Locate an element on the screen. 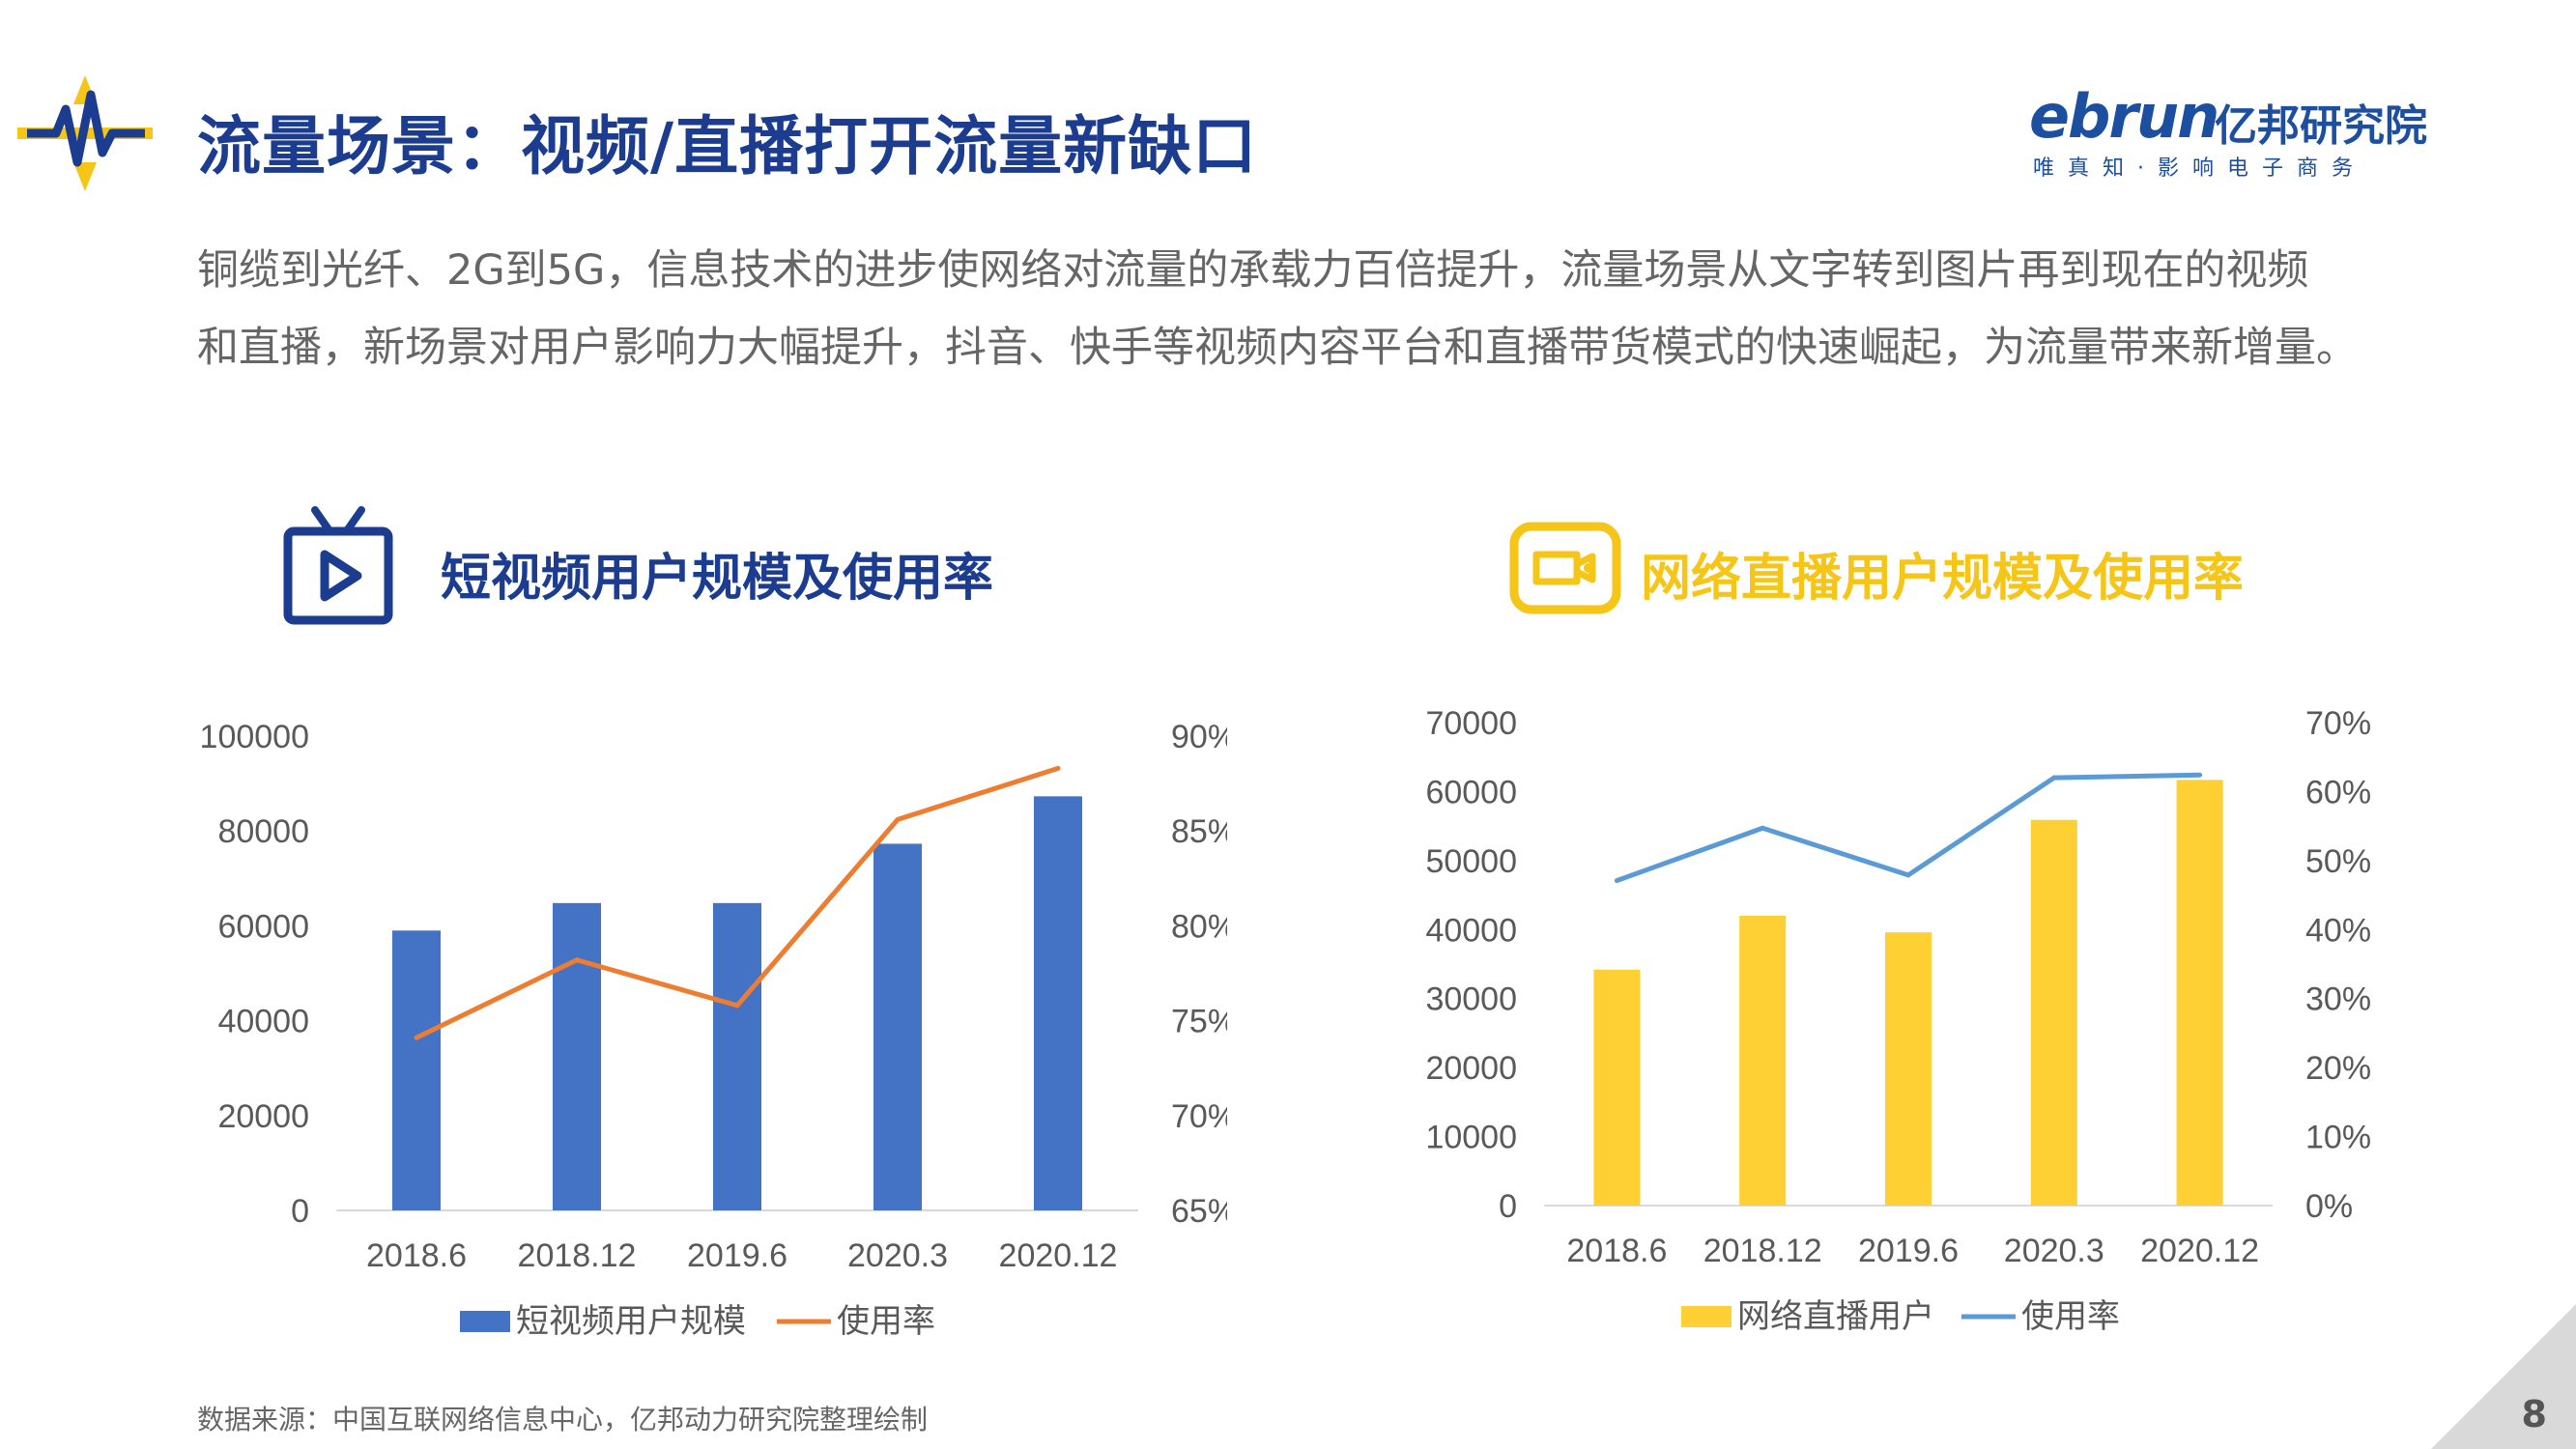 The height and width of the screenshot is (1449, 2576). legend-label-bar: 网络直播用户 is located at coordinates (1836, 1316).